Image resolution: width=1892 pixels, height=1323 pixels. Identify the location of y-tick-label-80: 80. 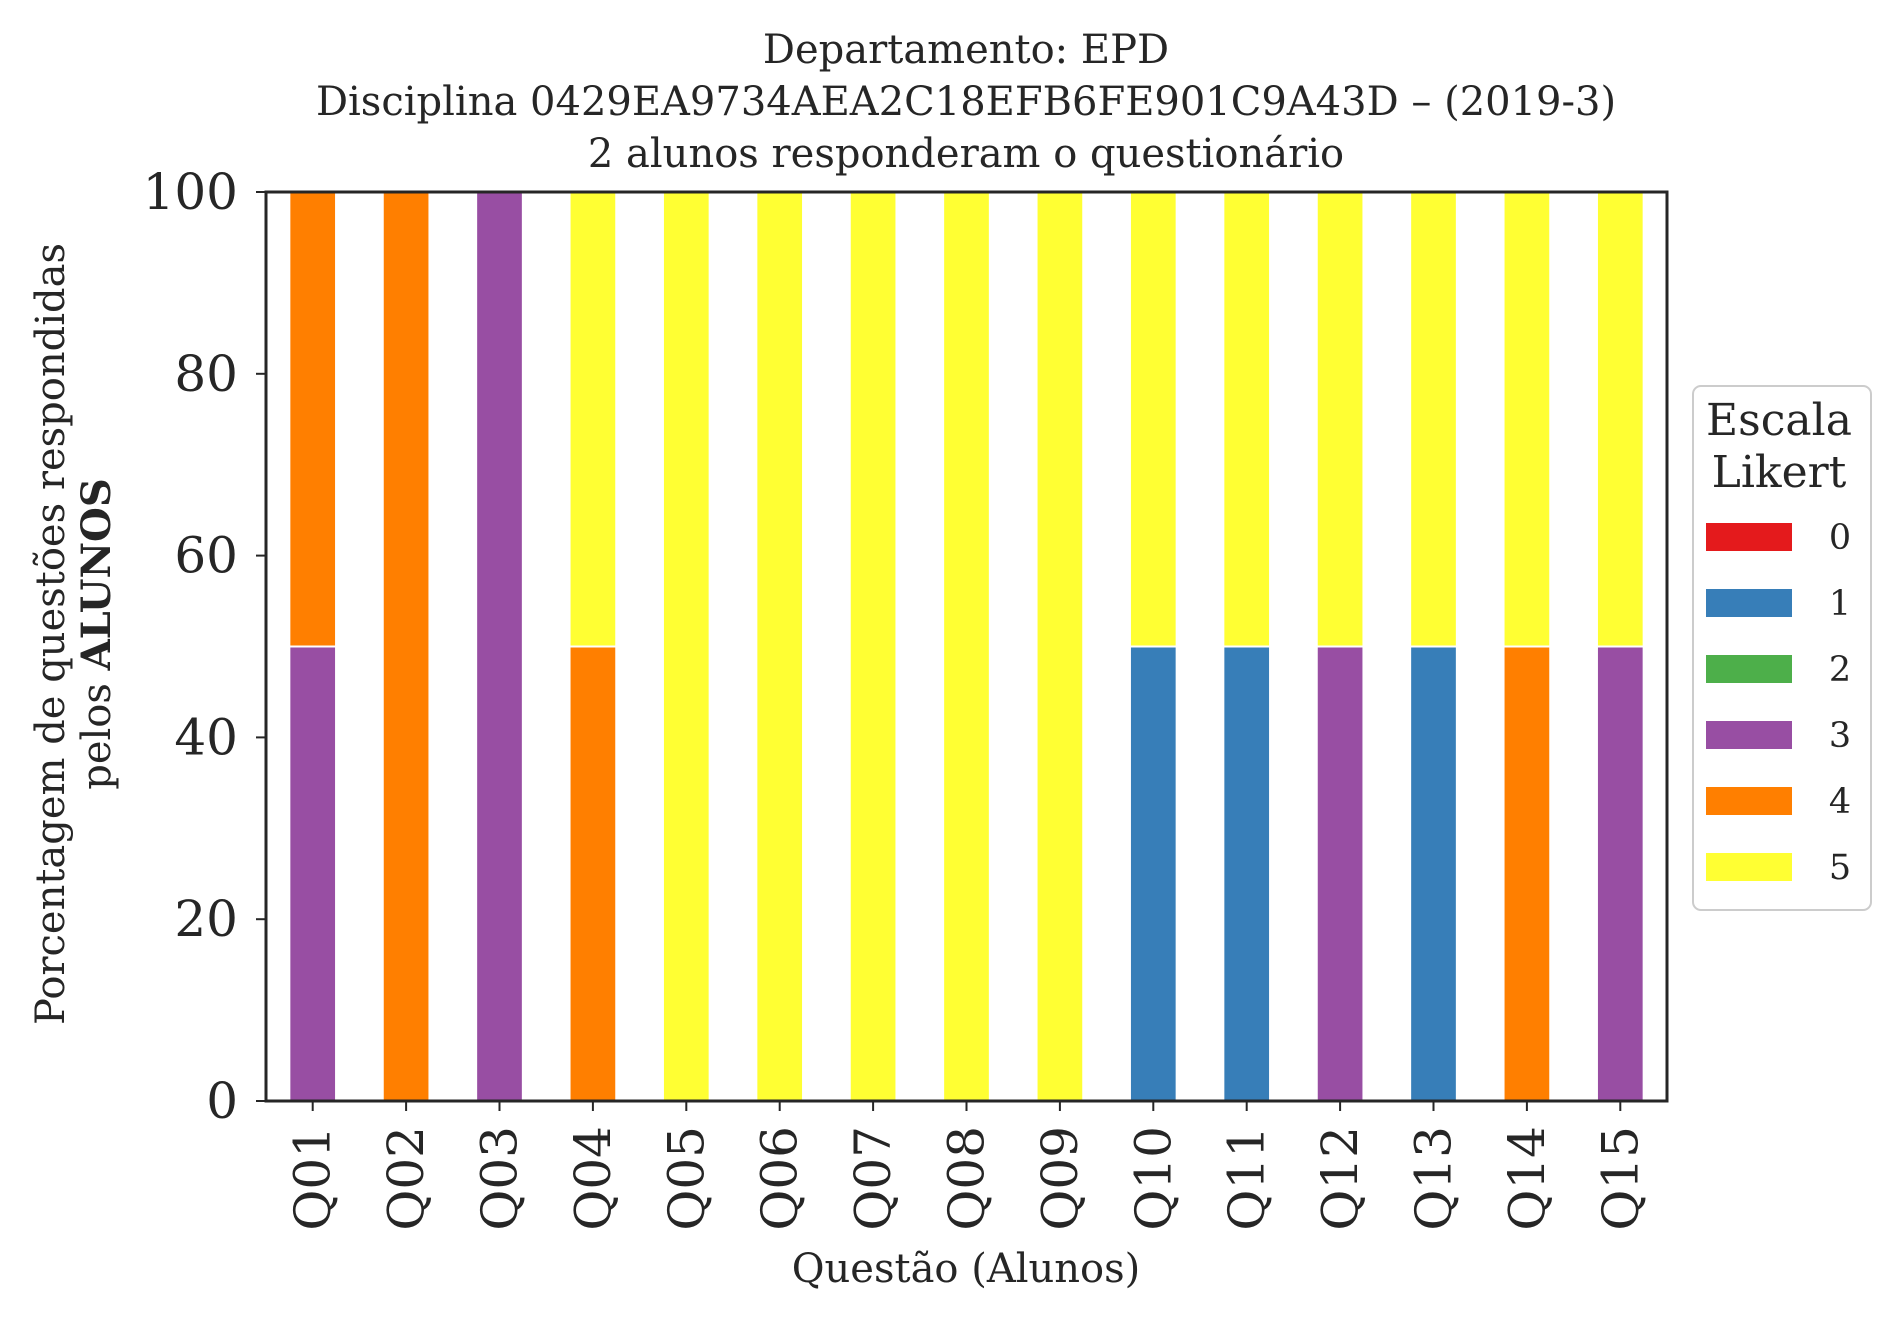
(206, 374).